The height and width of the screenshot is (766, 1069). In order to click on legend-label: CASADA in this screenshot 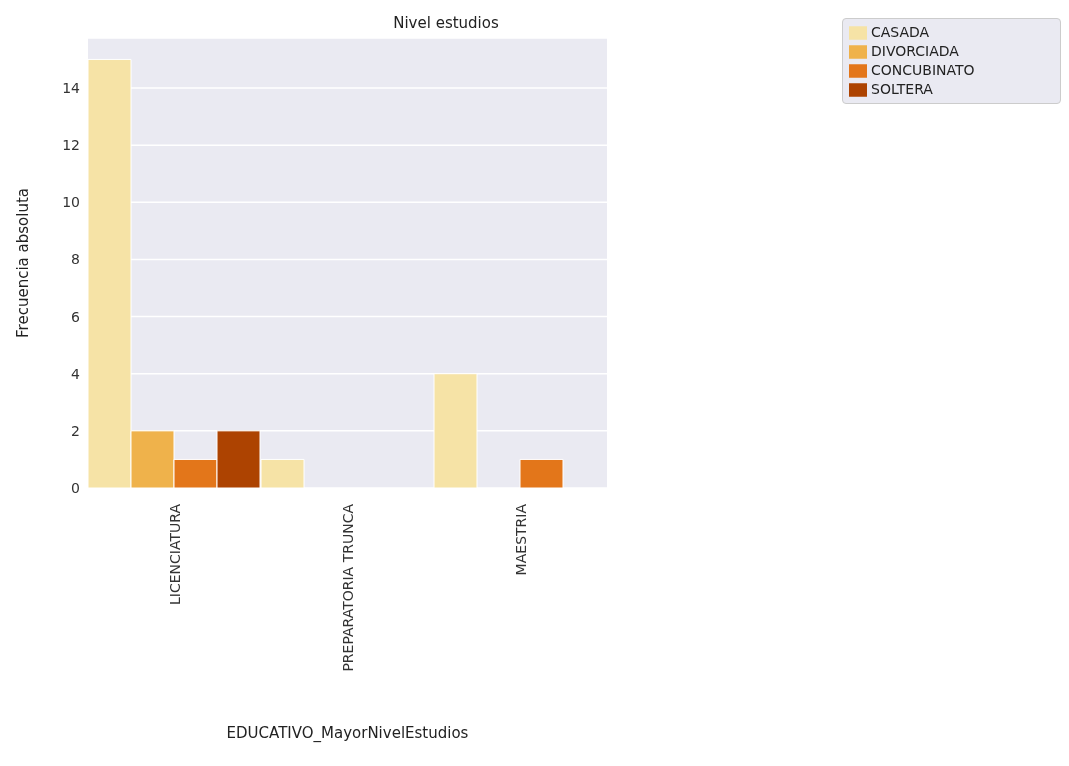, I will do `click(900, 32)`.